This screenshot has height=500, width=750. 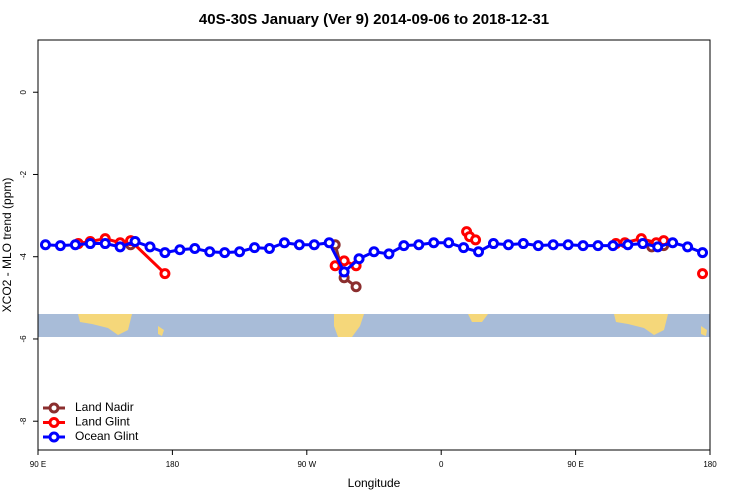 I want to click on y-tick-label: -2, so click(x=23, y=174).